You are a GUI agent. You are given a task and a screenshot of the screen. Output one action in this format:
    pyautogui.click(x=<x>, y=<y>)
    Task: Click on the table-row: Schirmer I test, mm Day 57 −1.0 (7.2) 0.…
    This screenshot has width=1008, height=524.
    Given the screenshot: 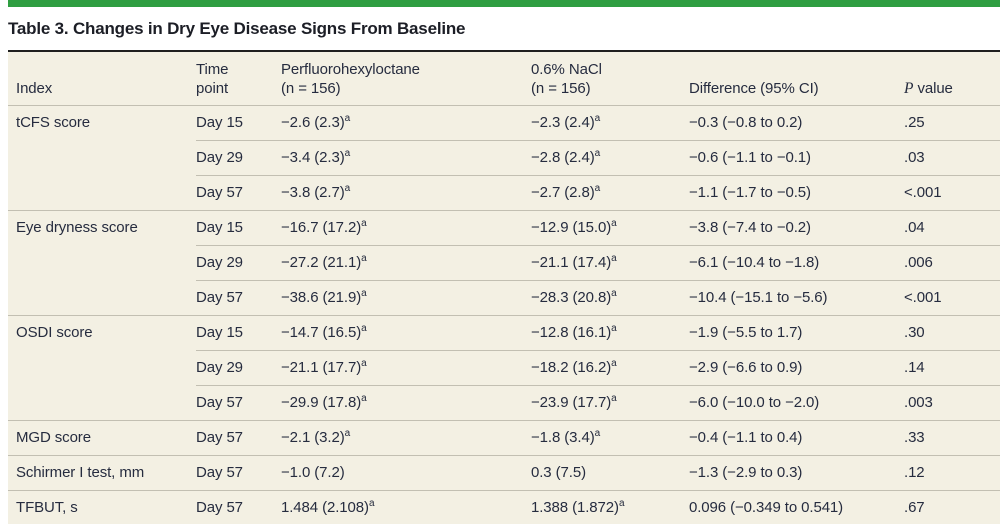 What is the action you would take?
    pyautogui.click(x=504, y=473)
    